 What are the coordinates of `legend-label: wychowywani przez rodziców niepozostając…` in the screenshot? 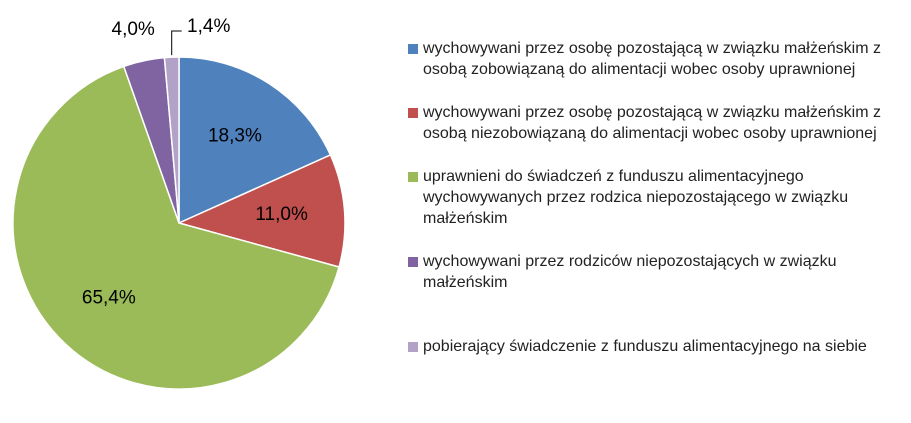 It's located at (630, 272).